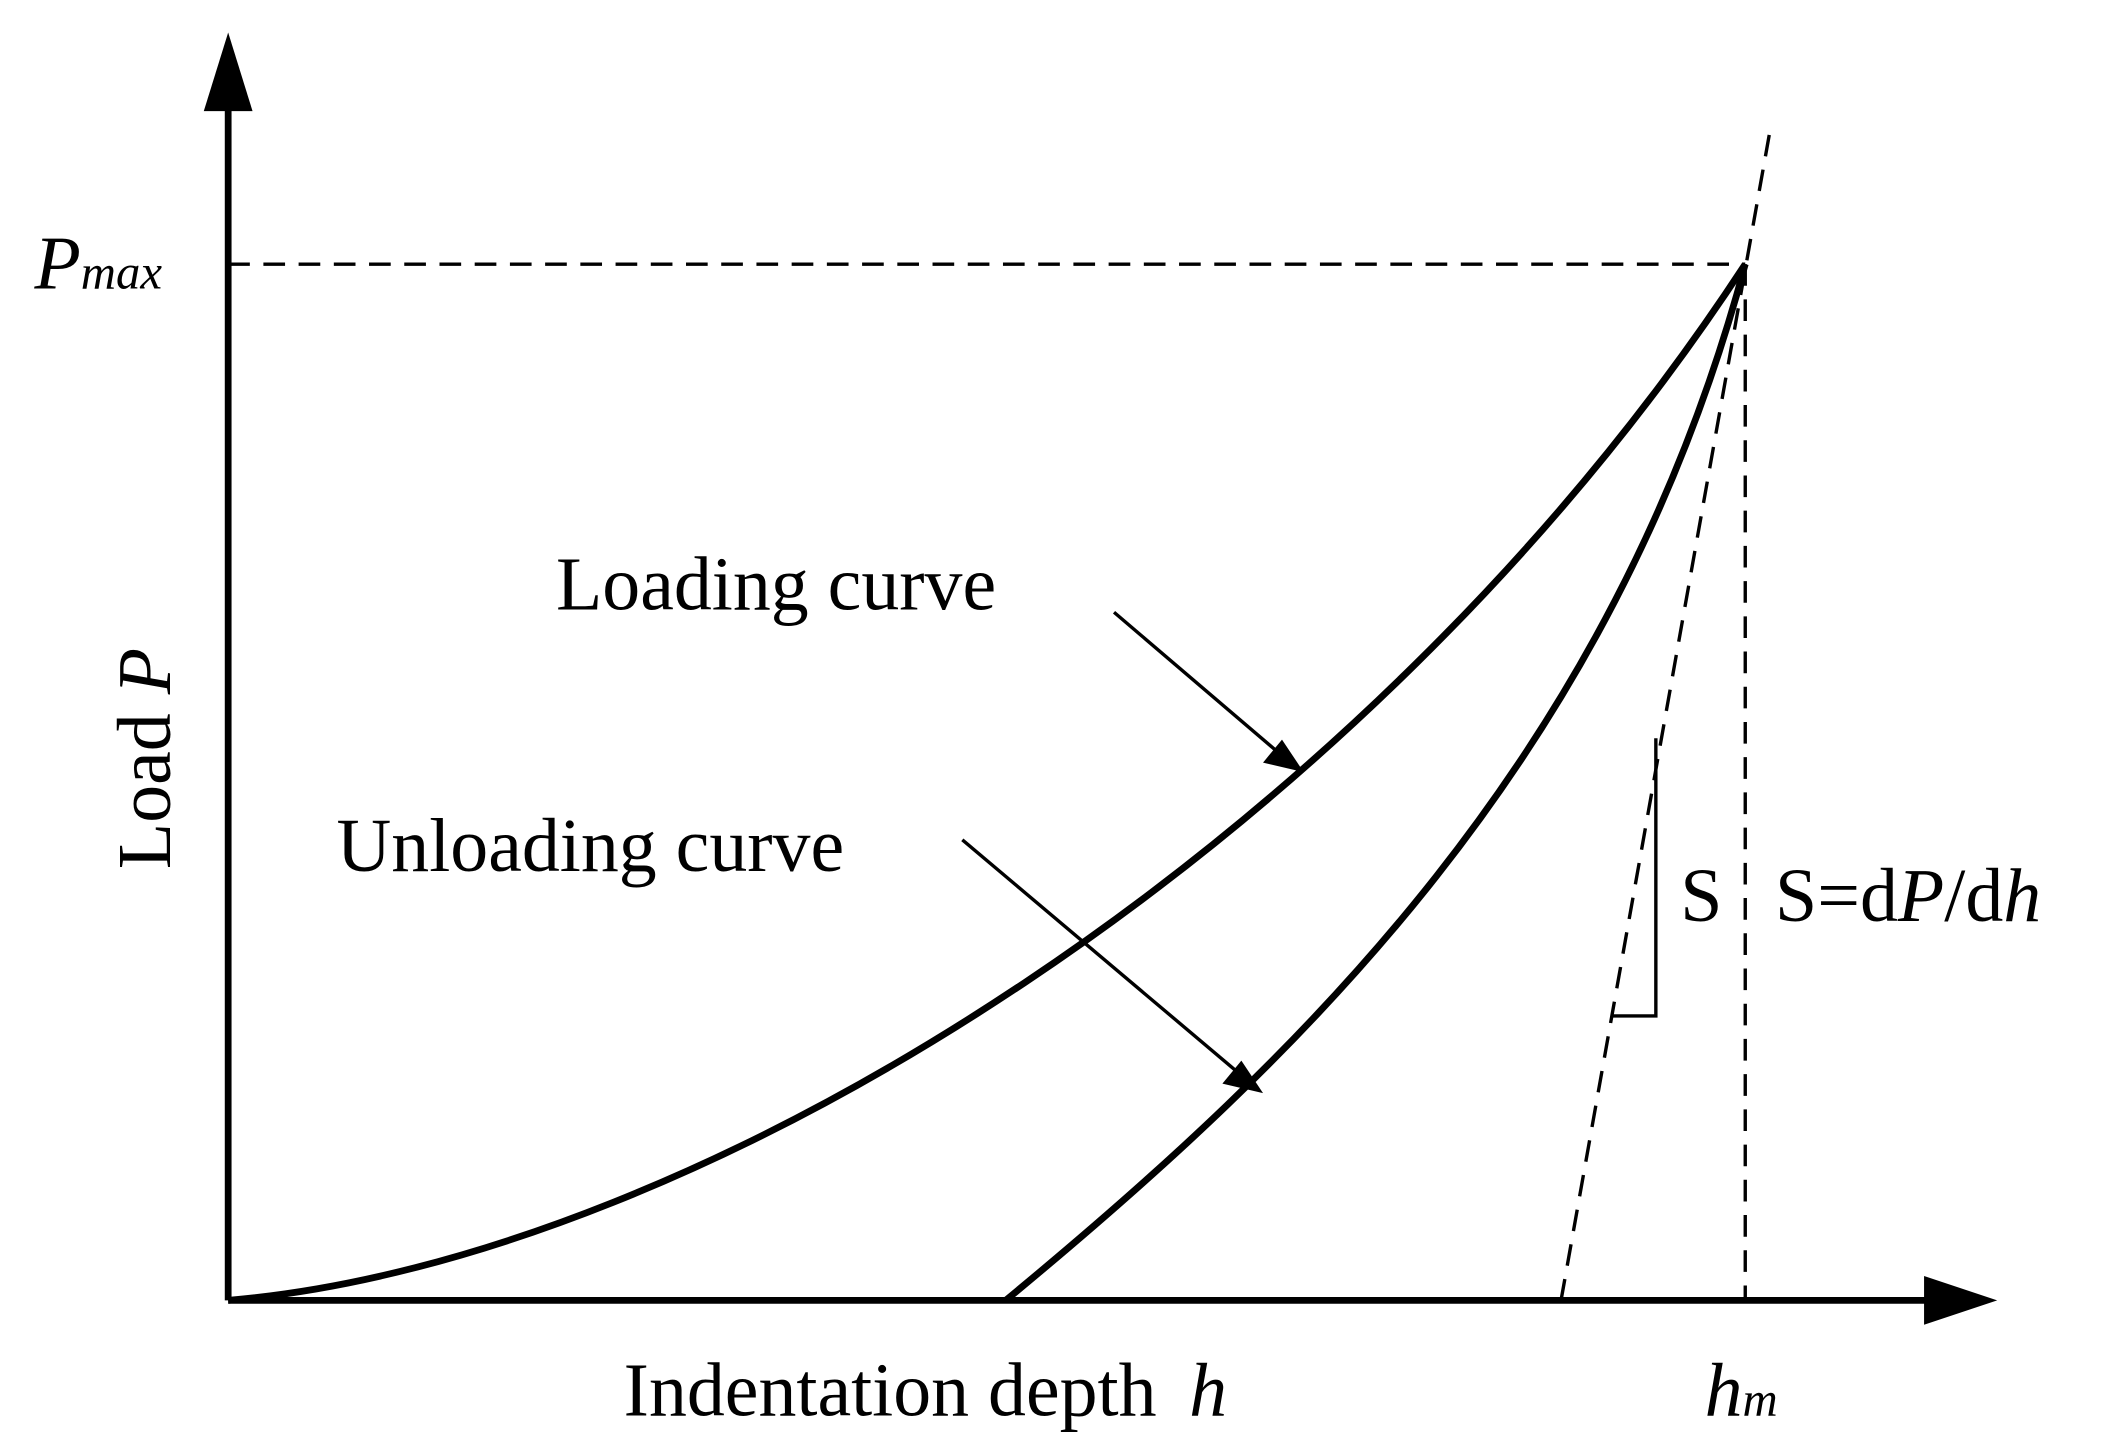 This screenshot has height=1448, width=2117. Describe the element at coordinates (1920, 896) in the screenshot. I see `formula-p: P` at that location.